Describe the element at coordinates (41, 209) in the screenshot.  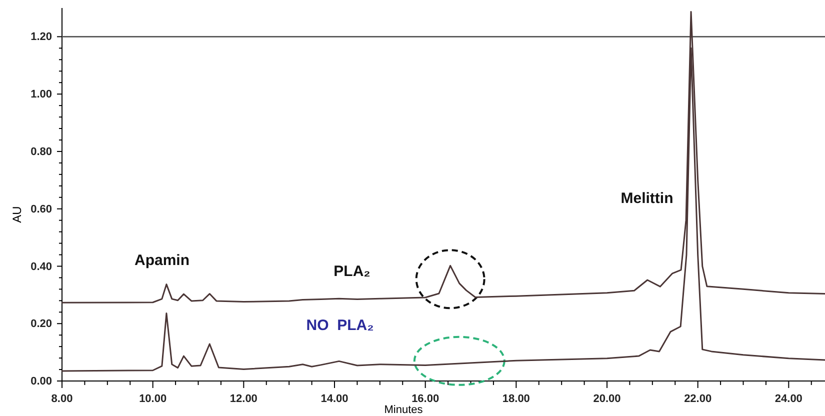
I see `y-tick-label: 0.60` at that location.